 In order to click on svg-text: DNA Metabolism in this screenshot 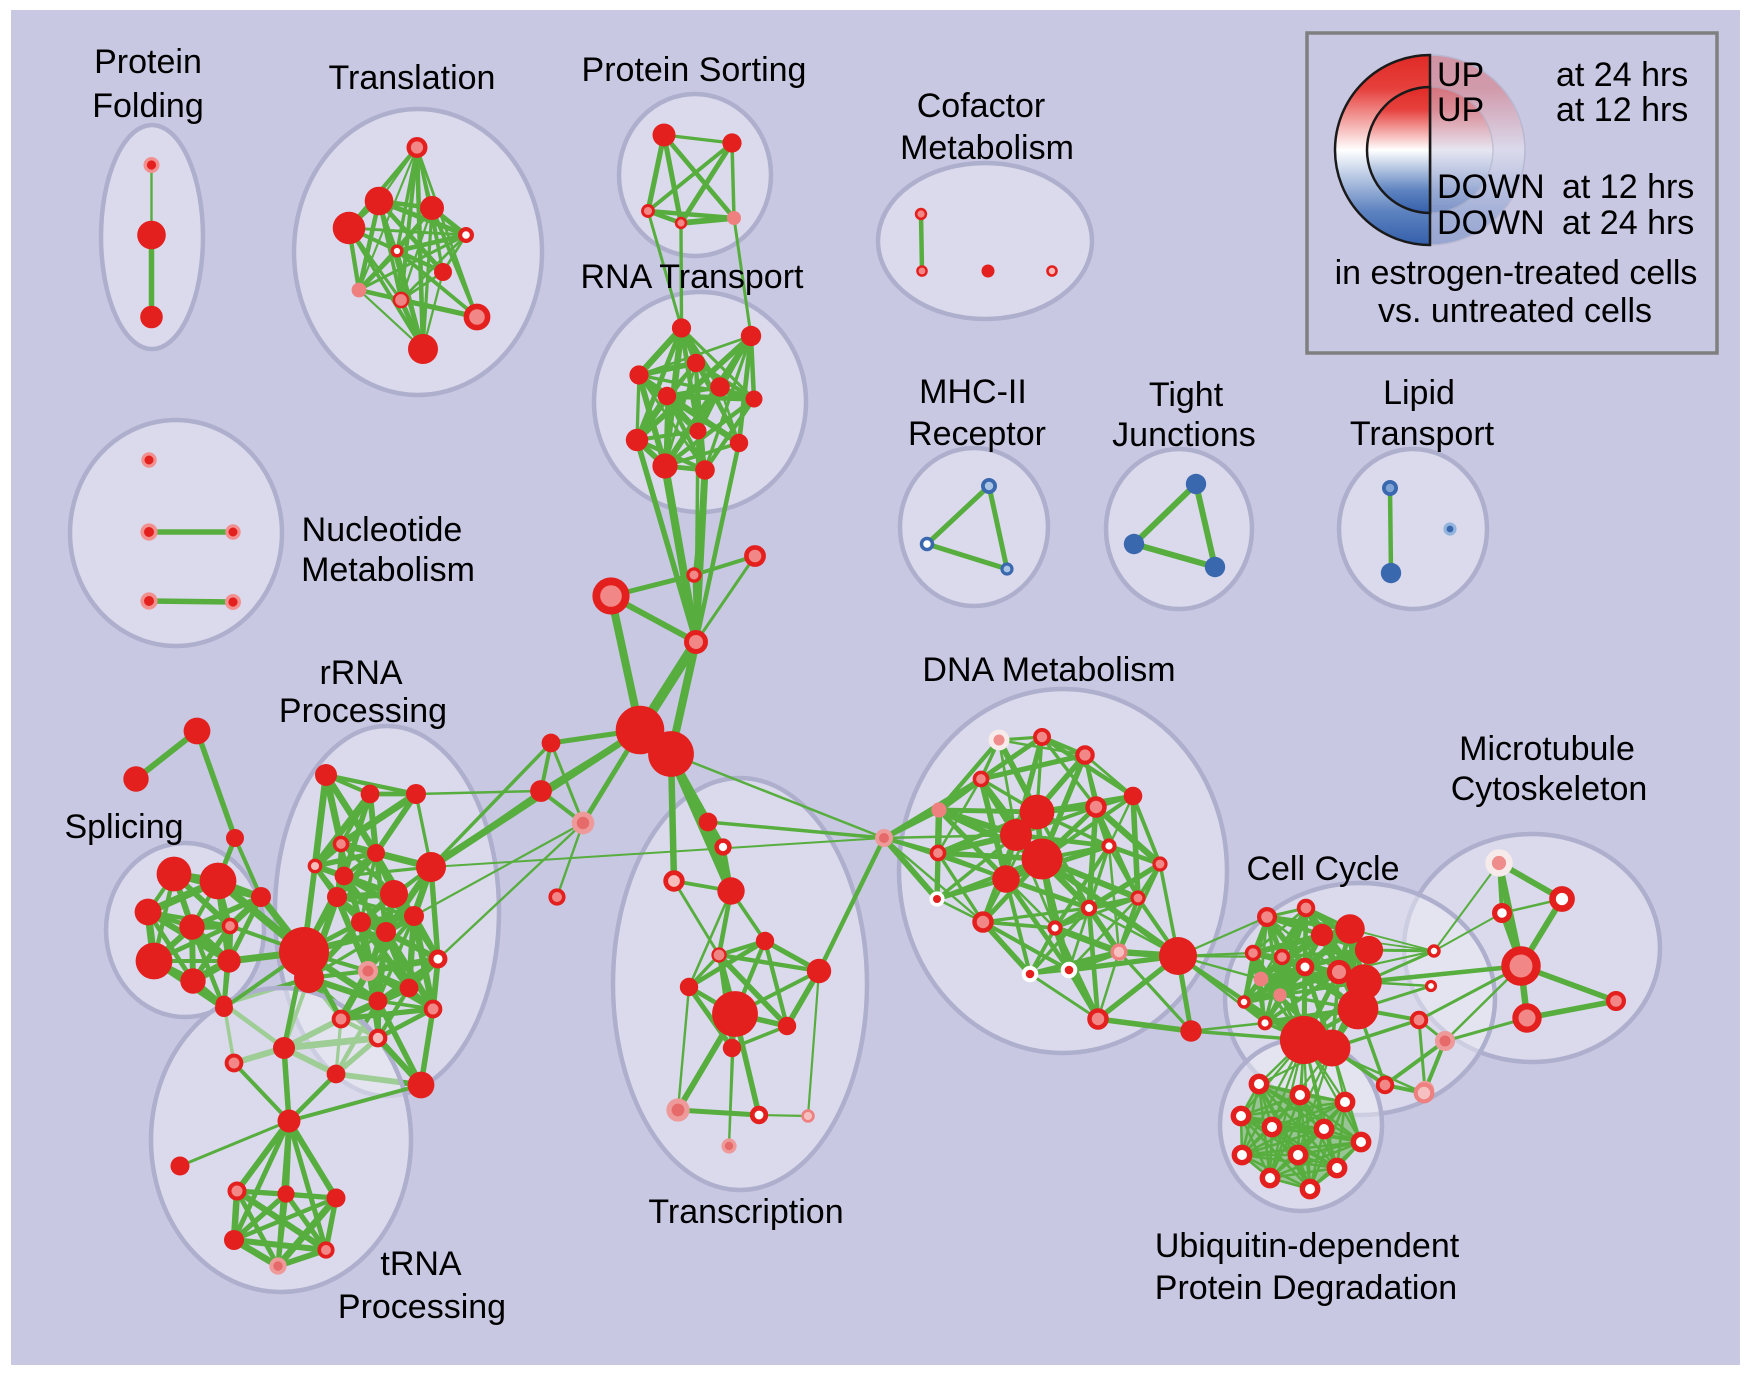, I will do `click(1048, 670)`.